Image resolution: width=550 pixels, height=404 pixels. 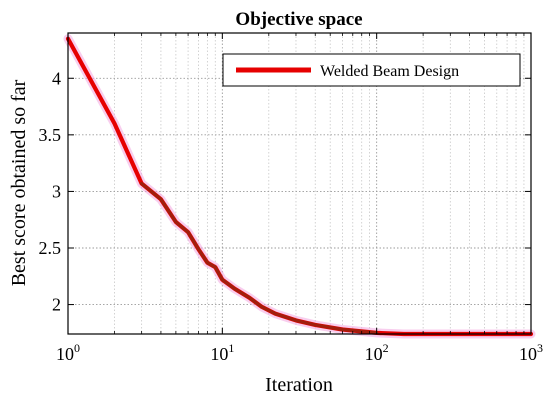 What do you see at coordinates (298, 19) in the screenshot?
I see `chart-title: Objective space` at bounding box center [298, 19].